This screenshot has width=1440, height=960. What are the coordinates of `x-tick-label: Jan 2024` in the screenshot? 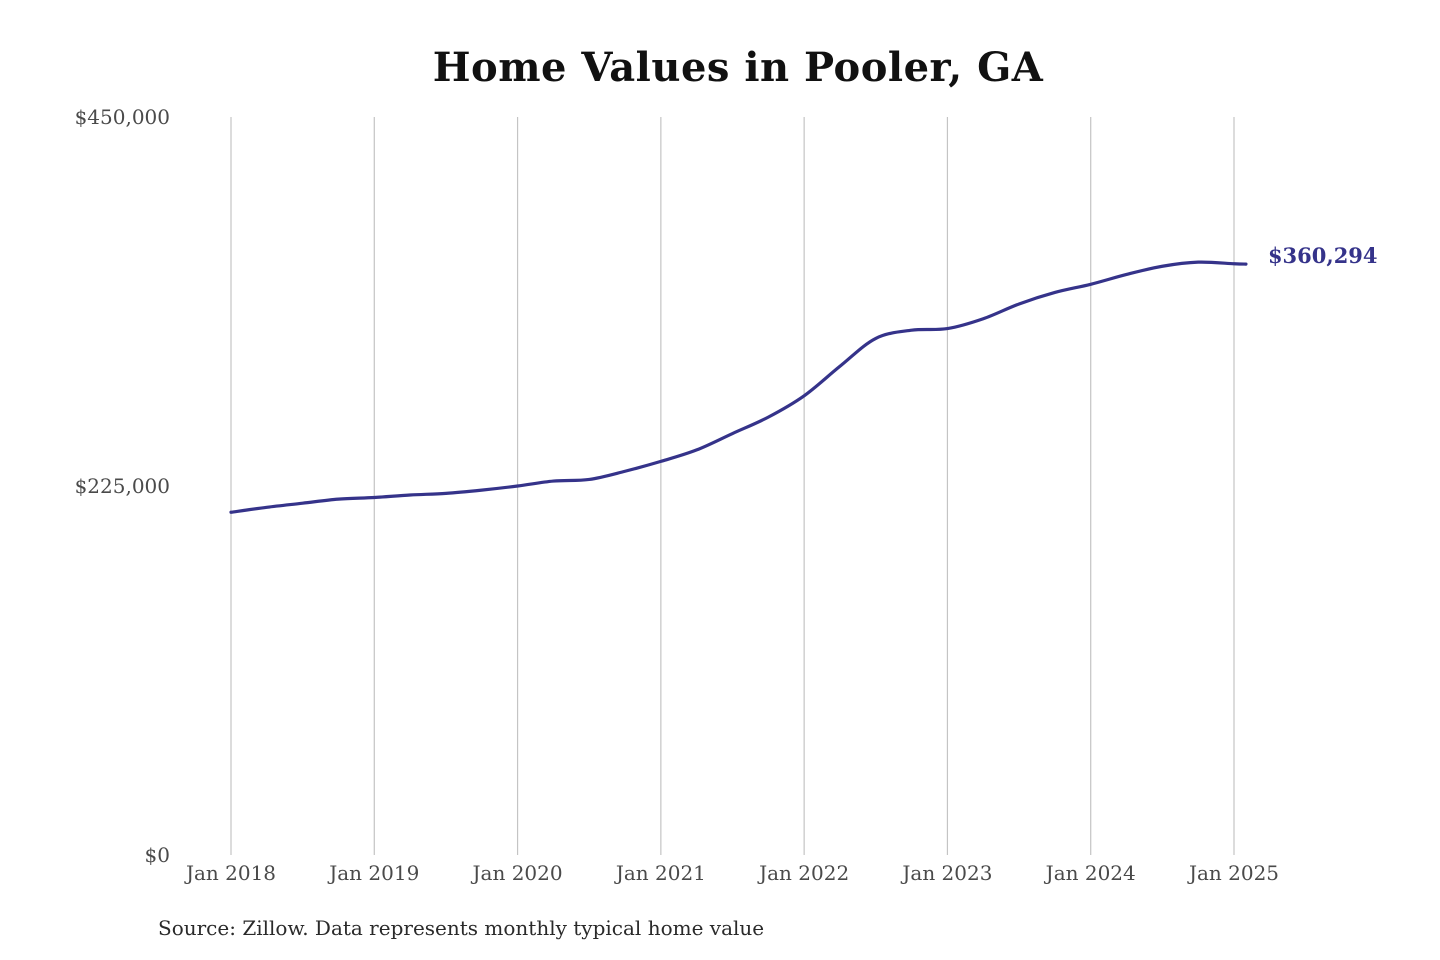 It's located at (1090, 873).